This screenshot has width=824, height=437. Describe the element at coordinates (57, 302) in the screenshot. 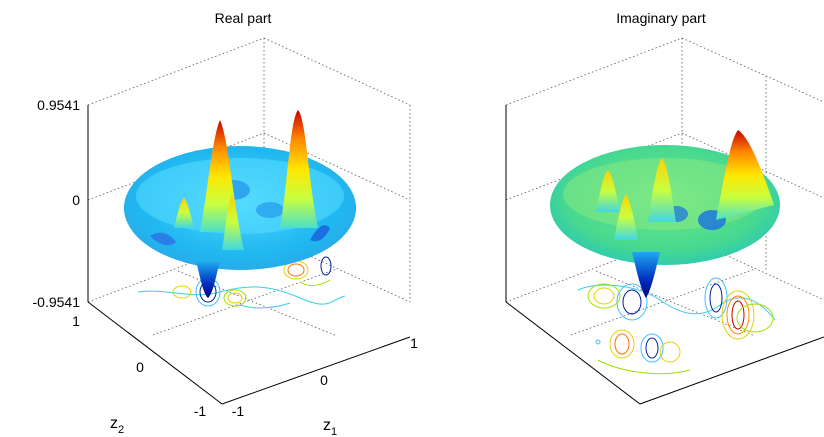

I see `z-tick-label: -0.9541` at that location.